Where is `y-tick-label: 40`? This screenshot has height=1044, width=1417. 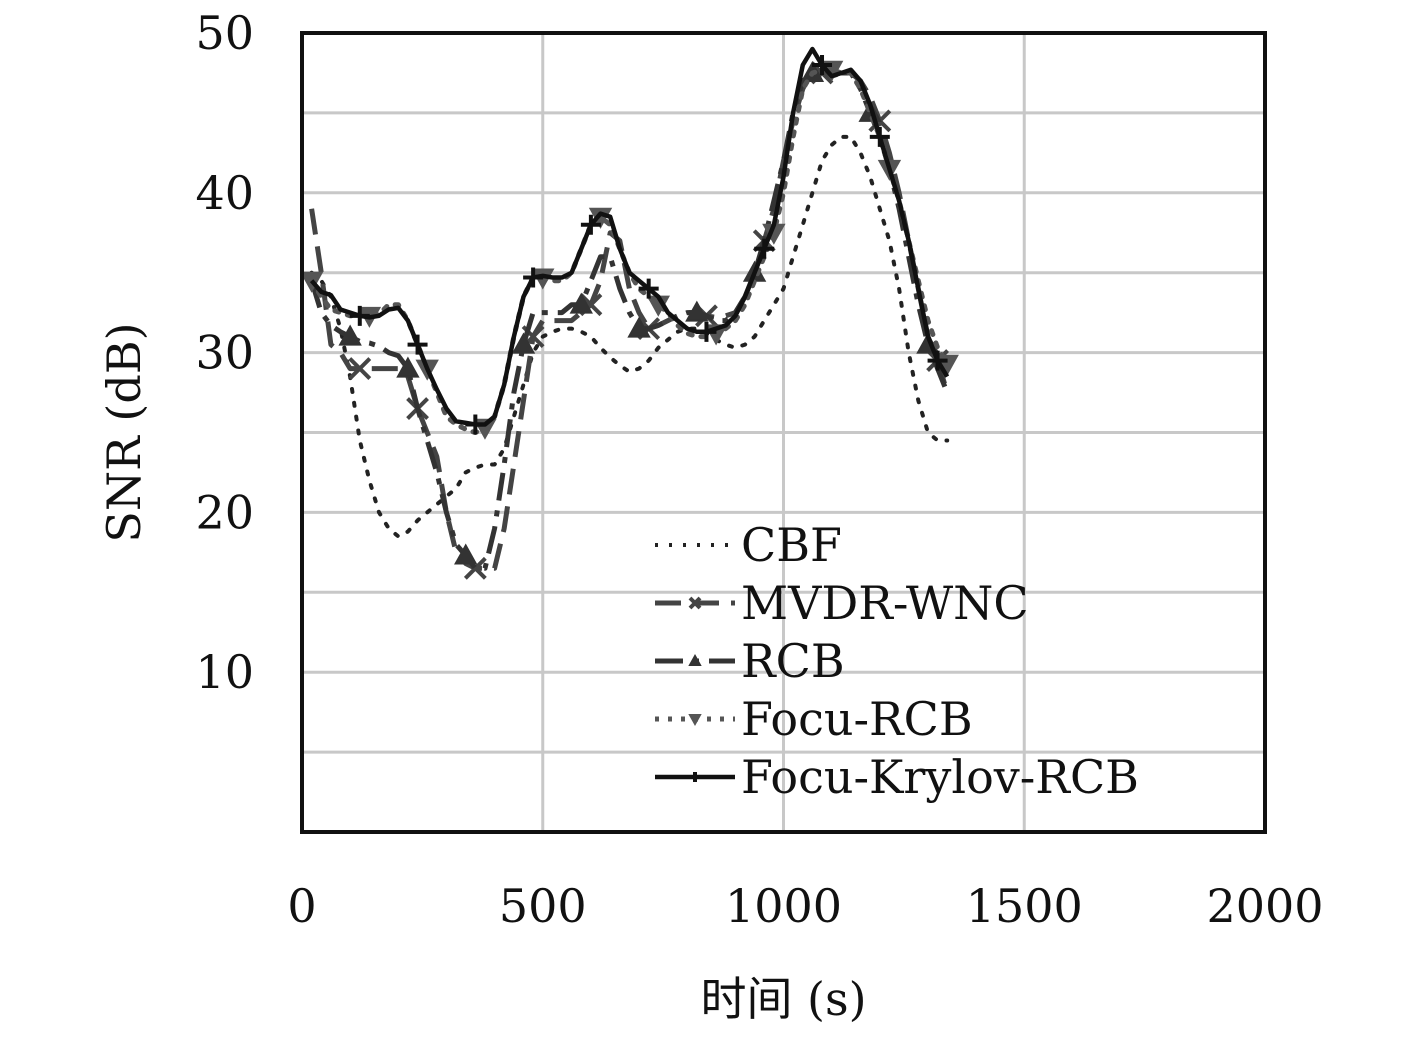 y-tick-label: 40 is located at coordinates (224, 193).